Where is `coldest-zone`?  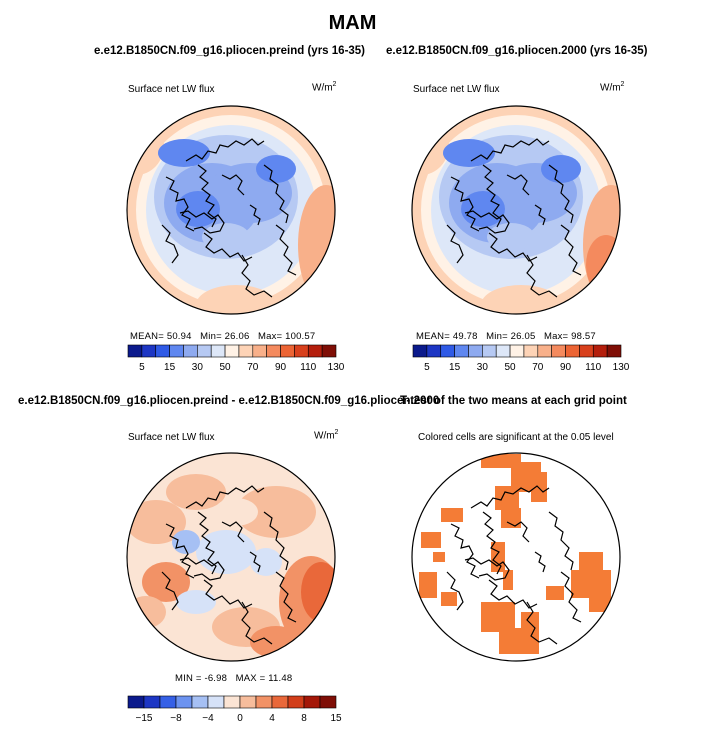
coldest-zone is located at coordinates (483, 209).